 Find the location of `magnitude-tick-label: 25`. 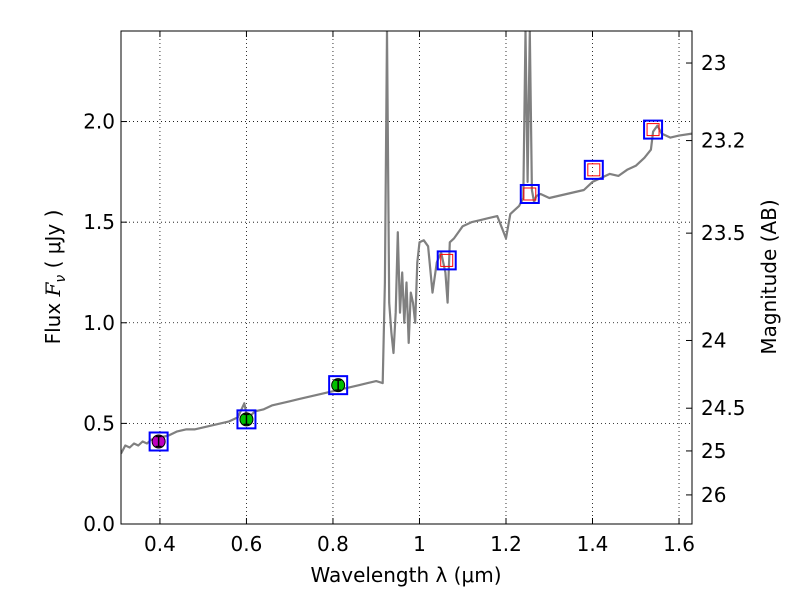

magnitude-tick-label: 25 is located at coordinates (713, 451).